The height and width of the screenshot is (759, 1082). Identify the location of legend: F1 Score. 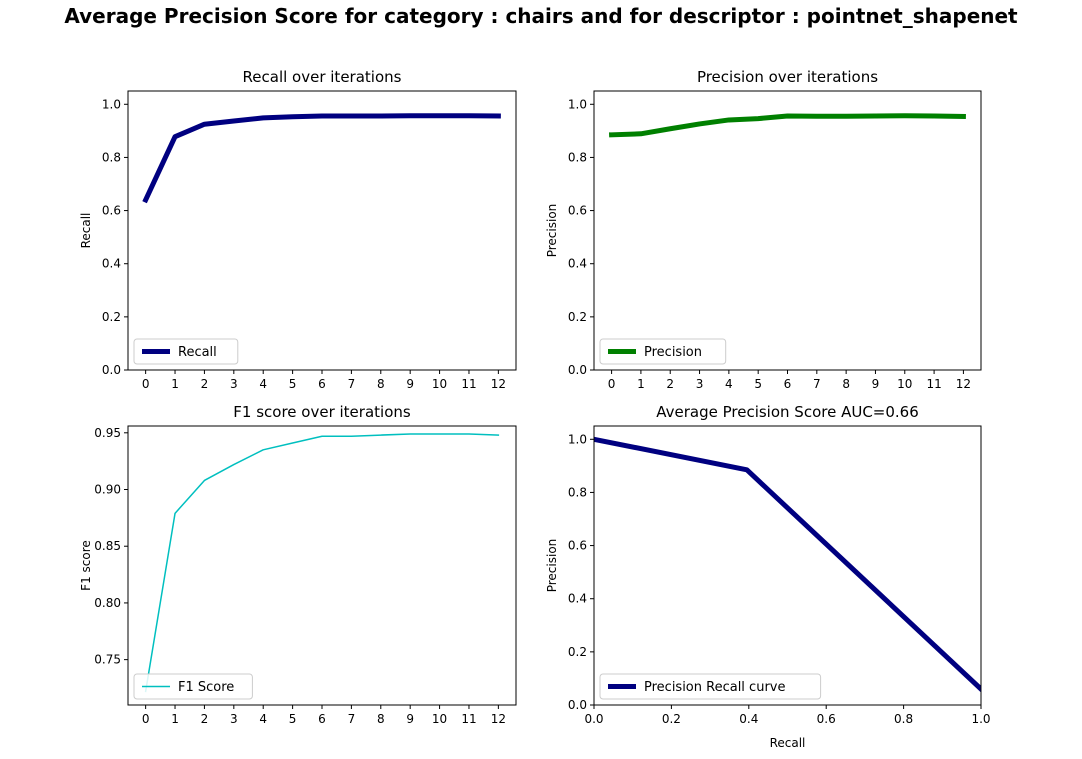
(193, 686).